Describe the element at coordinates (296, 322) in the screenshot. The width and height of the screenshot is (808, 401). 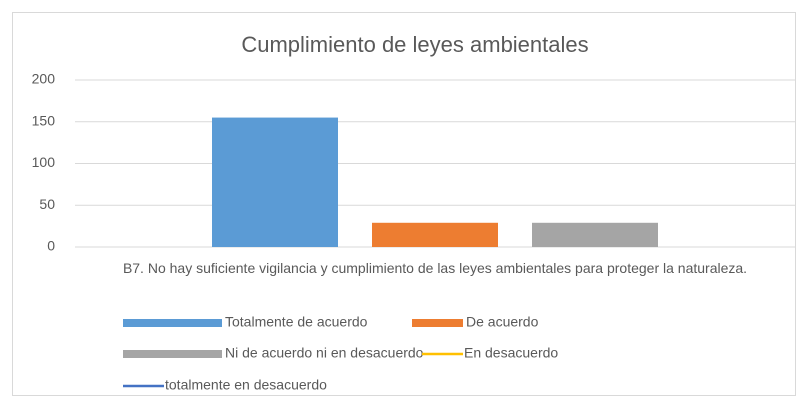
I see `legend-label: Totalmente de acuerdo` at that location.